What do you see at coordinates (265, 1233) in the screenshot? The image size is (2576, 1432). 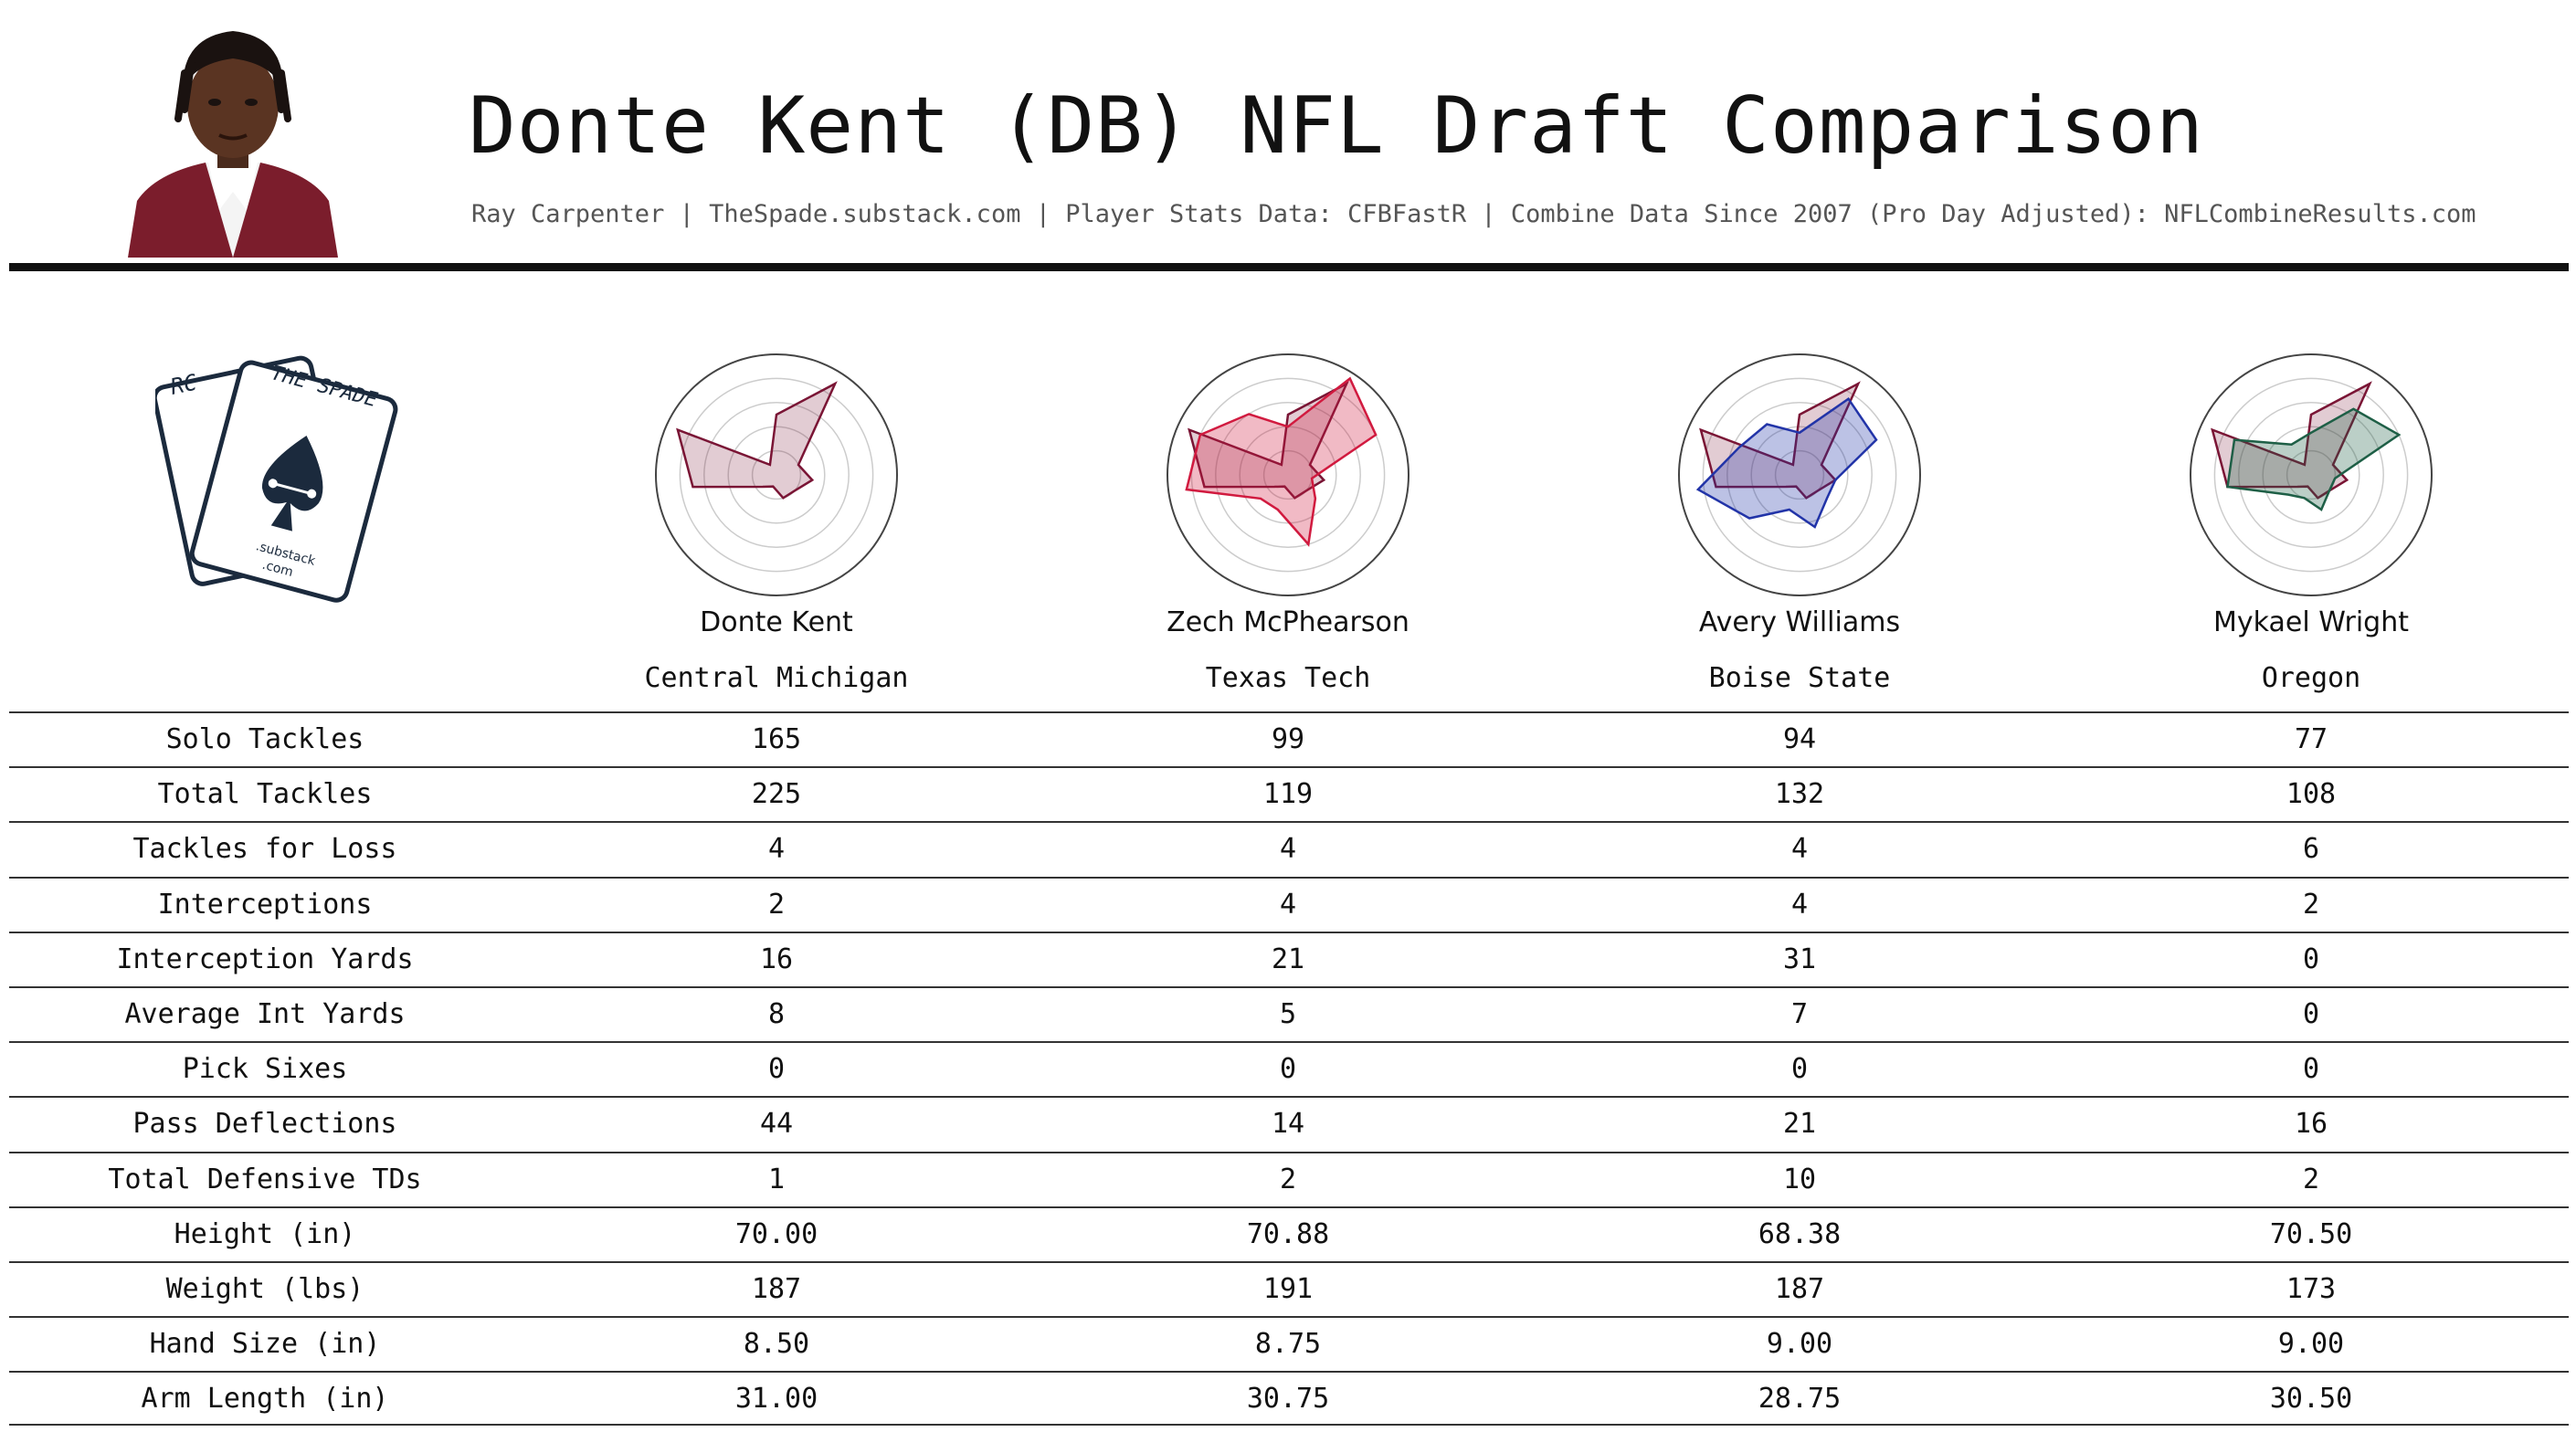 I see `stat-label: Height (in)` at bounding box center [265, 1233].